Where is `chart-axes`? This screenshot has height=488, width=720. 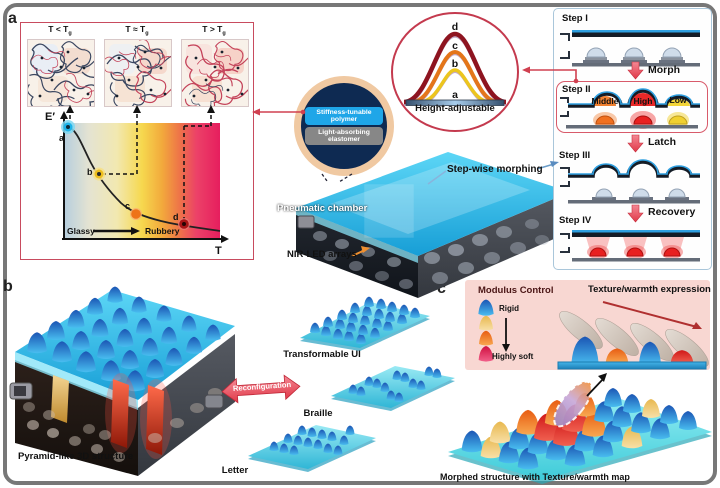 chart-axes is located at coordinates (142, 178).